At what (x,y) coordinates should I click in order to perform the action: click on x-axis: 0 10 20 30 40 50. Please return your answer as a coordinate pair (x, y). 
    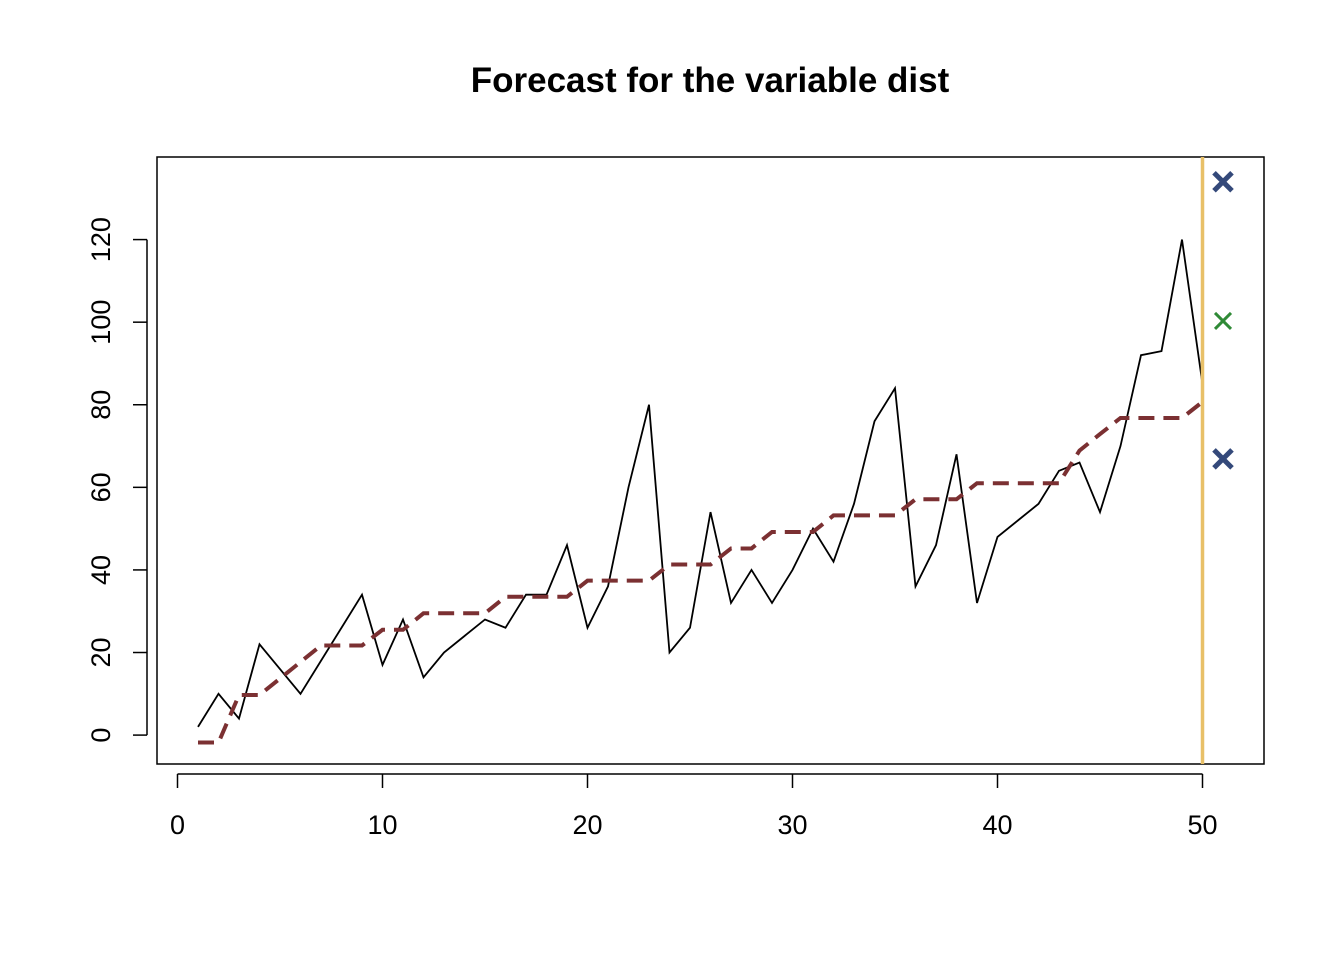
    Looking at the image, I should click on (694, 806).